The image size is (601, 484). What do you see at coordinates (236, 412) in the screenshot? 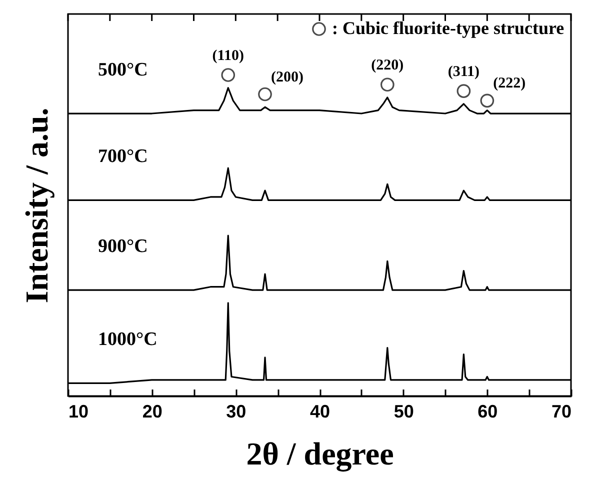
I see `x-tick-label: 30` at bounding box center [236, 412].